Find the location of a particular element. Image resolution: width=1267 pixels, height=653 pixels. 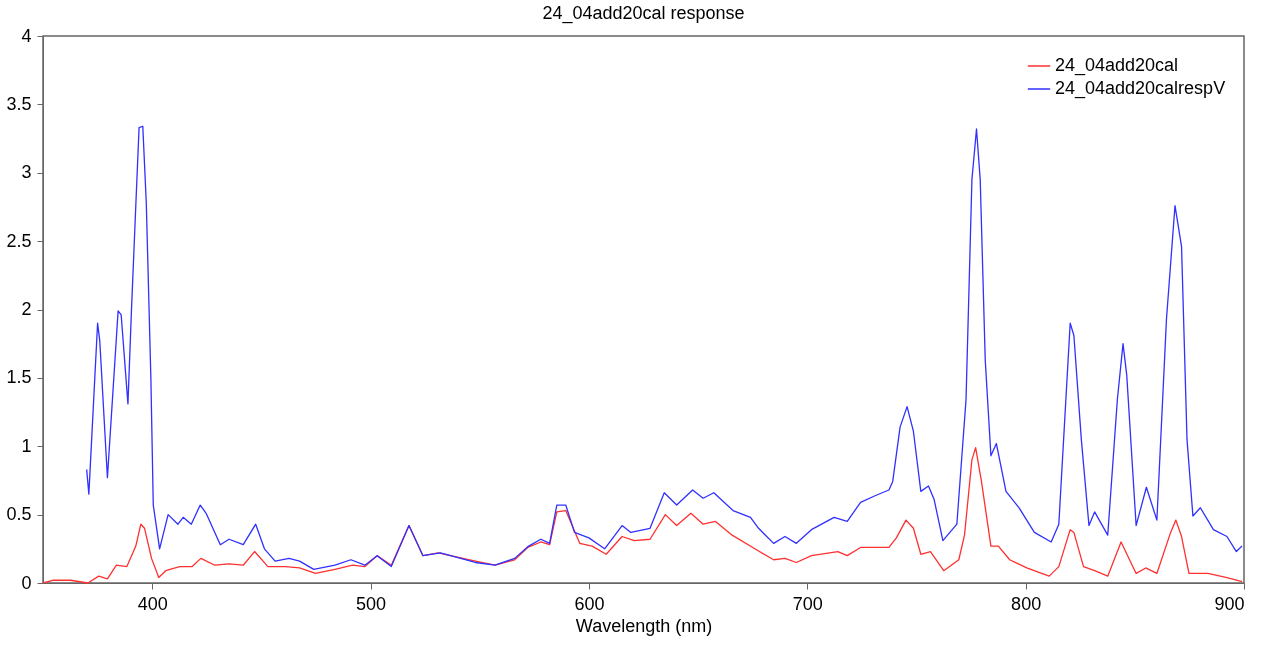

legend-label: 24_04add20calrespV is located at coordinates (1140, 88).